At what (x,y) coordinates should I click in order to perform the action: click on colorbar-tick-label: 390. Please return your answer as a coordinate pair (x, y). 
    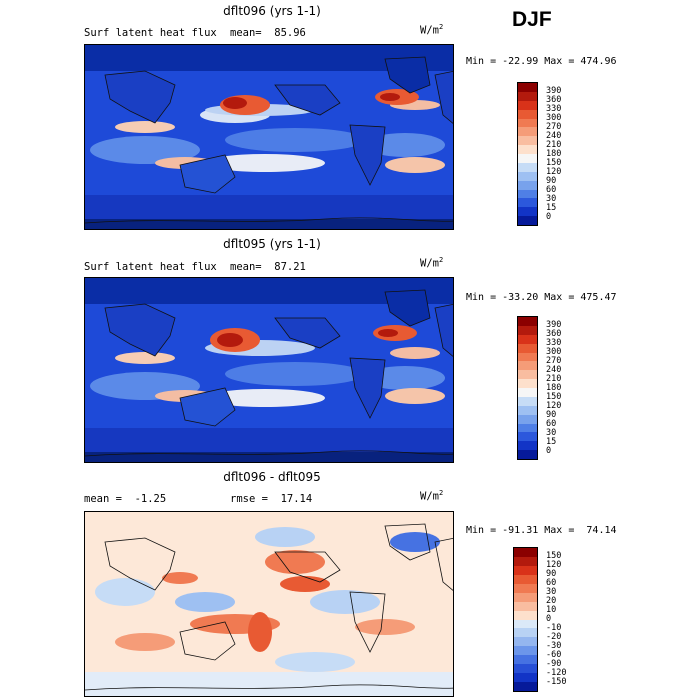
    Looking at the image, I should click on (554, 324).